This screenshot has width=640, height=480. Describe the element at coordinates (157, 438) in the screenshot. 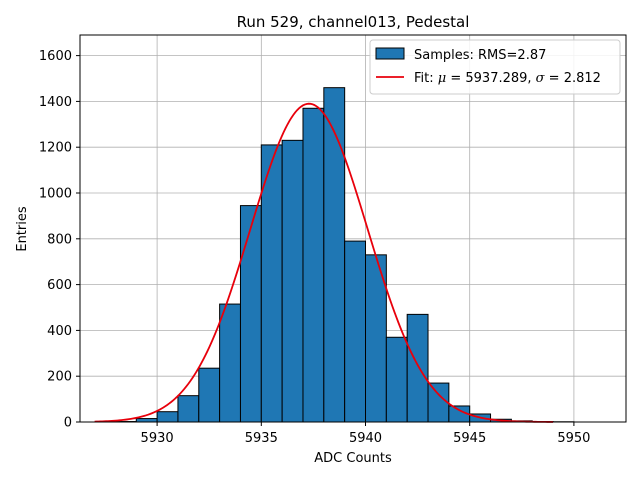

I see `x-tick-label: 5930` at that location.